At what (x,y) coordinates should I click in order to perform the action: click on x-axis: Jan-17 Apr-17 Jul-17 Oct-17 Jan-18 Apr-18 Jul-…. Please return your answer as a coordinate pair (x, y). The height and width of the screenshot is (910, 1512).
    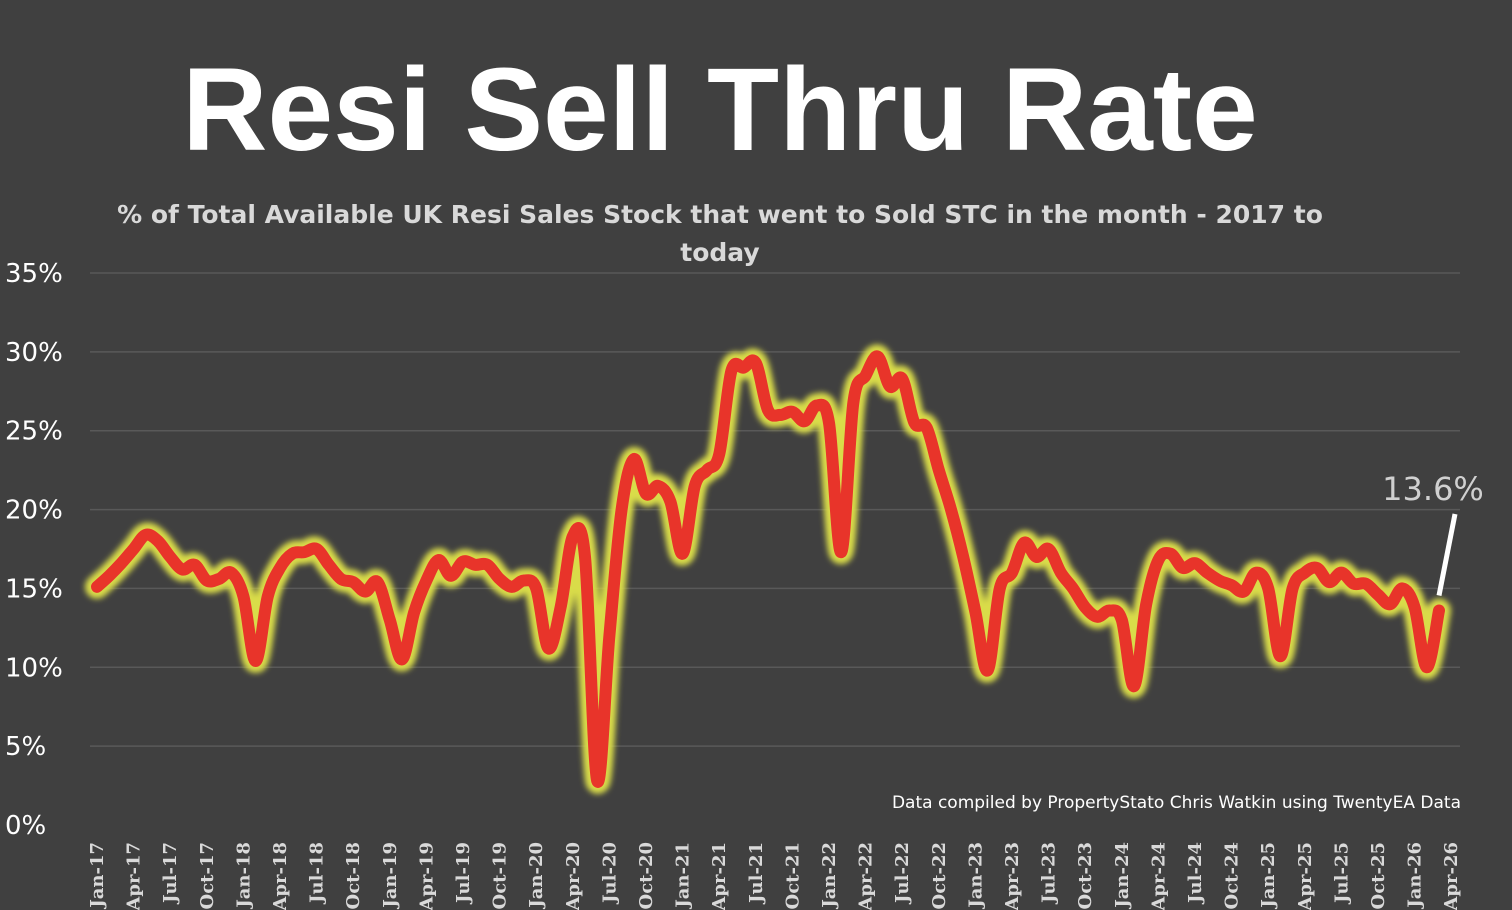
    Looking at the image, I should click on (774, 876).